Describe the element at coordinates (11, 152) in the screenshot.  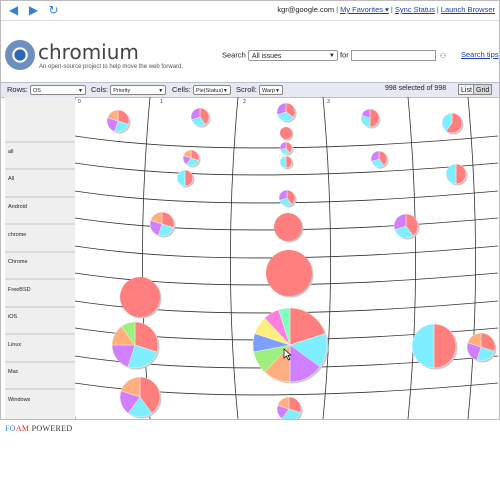
I see `row-label-all: all` at that location.